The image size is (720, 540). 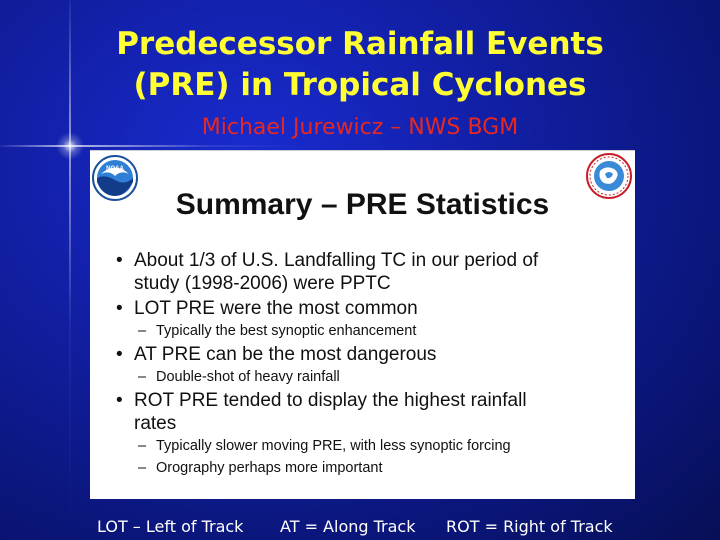 What do you see at coordinates (362, 204) in the screenshot?
I see `slide-heading: Summary – PRE Statistics` at bounding box center [362, 204].